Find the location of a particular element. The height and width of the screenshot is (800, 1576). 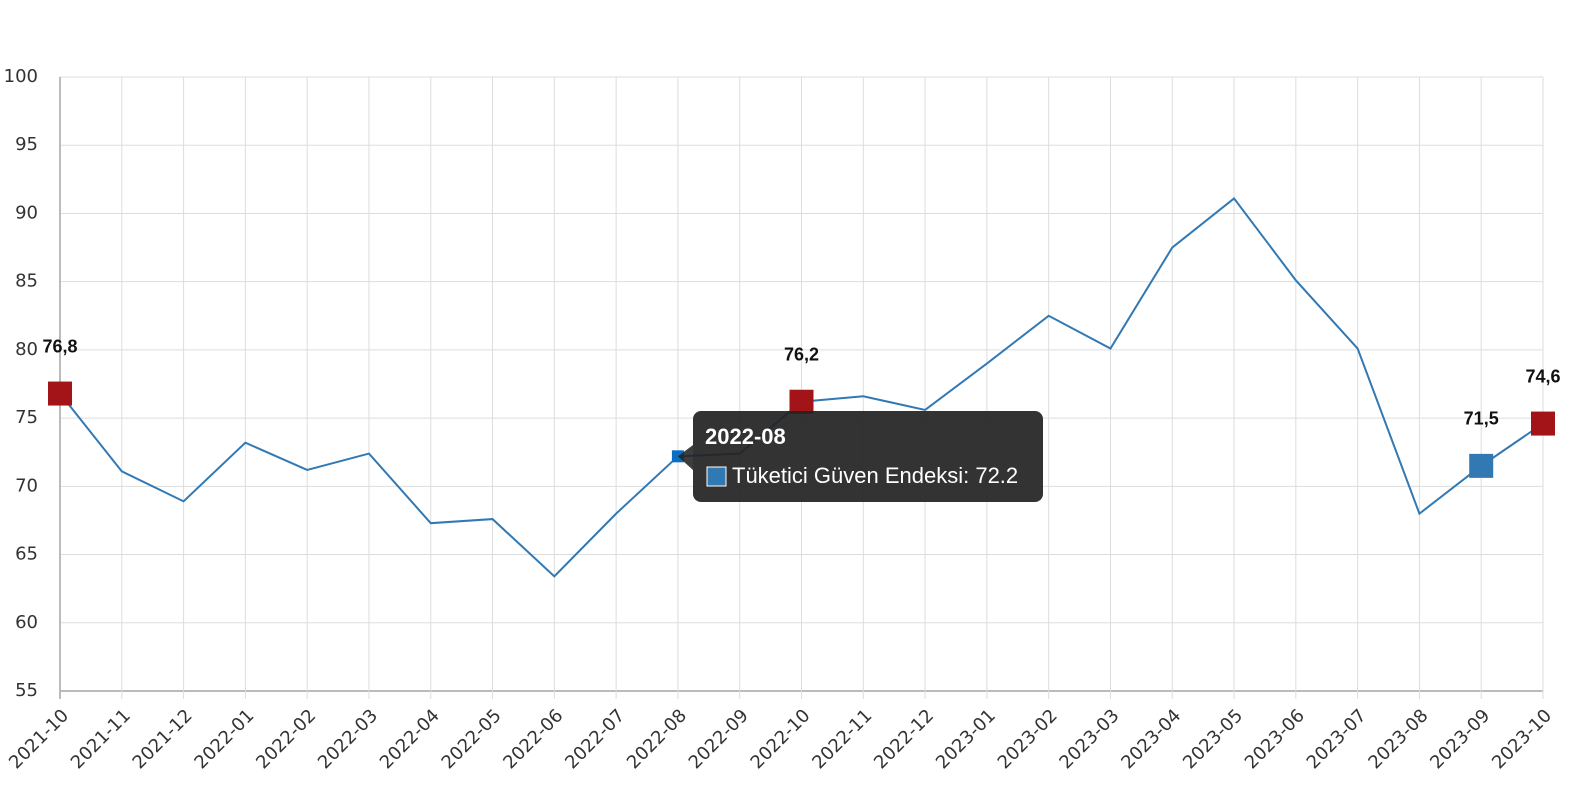

y-tick-label: 70 is located at coordinates (26, 485).